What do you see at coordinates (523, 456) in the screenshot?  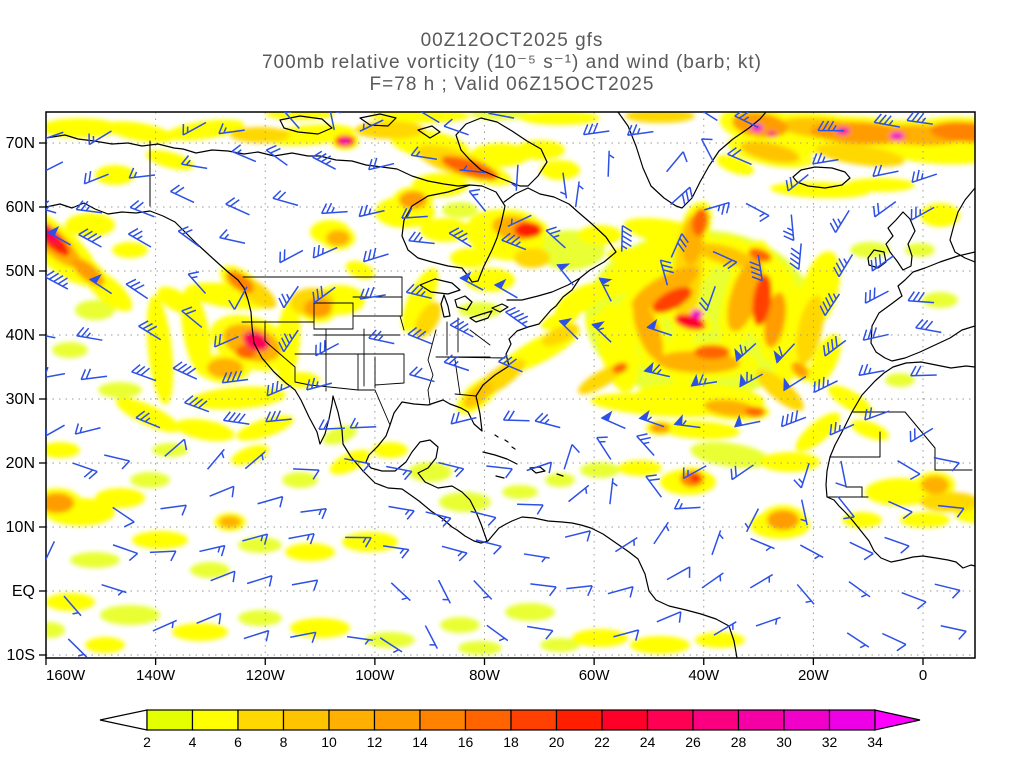 I see `coastline-caribbean` at bounding box center [523, 456].